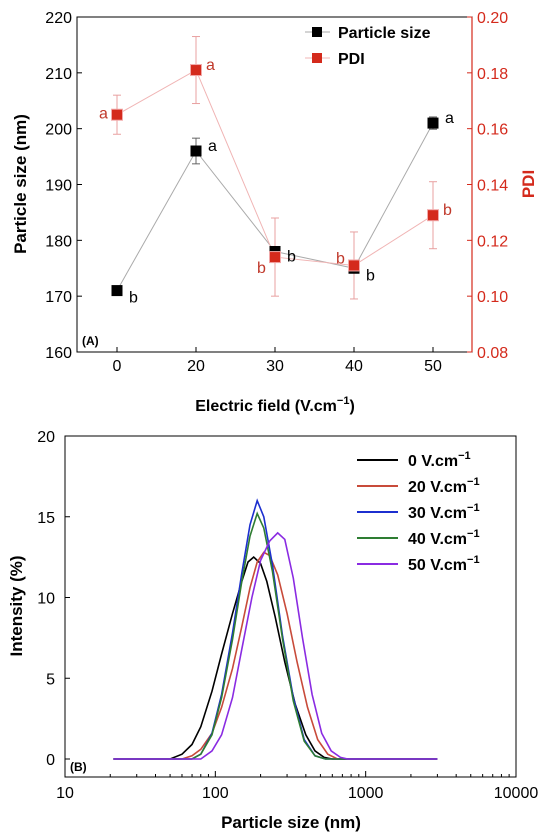 Image resolution: width=550 pixels, height=839 pixels. Describe the element at coordinates (317, 58) in the screenshot. I see `legend-marker-pdi` at that location.